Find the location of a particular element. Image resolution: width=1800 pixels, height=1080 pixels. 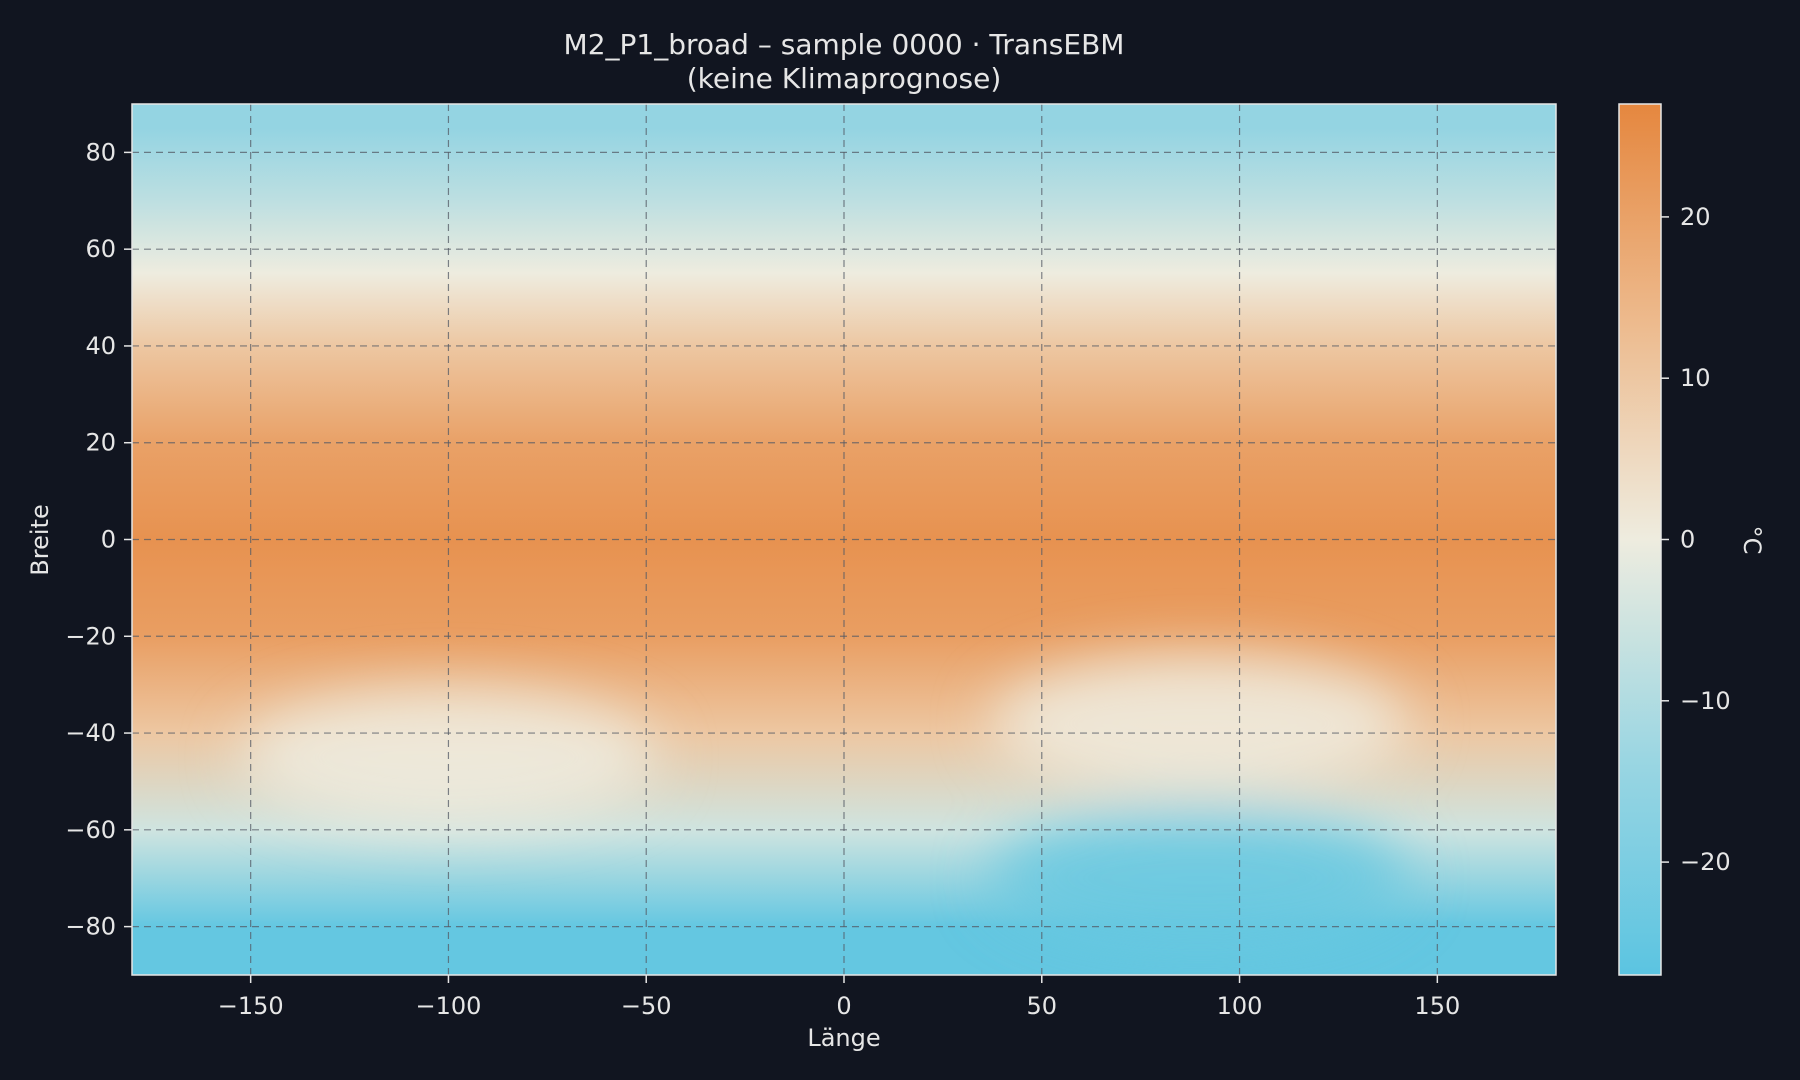

y-tick-label: −20 is located at coordinates (90, 636).